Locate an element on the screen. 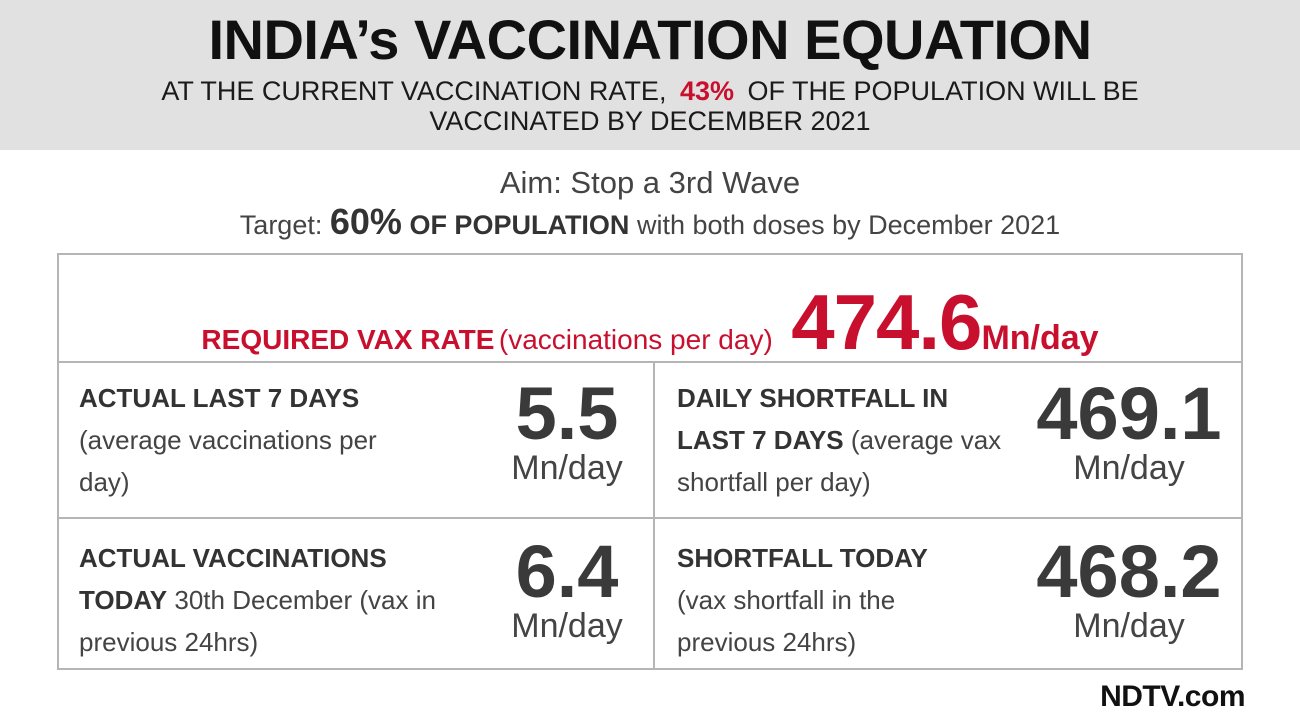 This screenshot has width=1300, height=728. target-bold: OF POPULATION is located at coordinates (519, 225).